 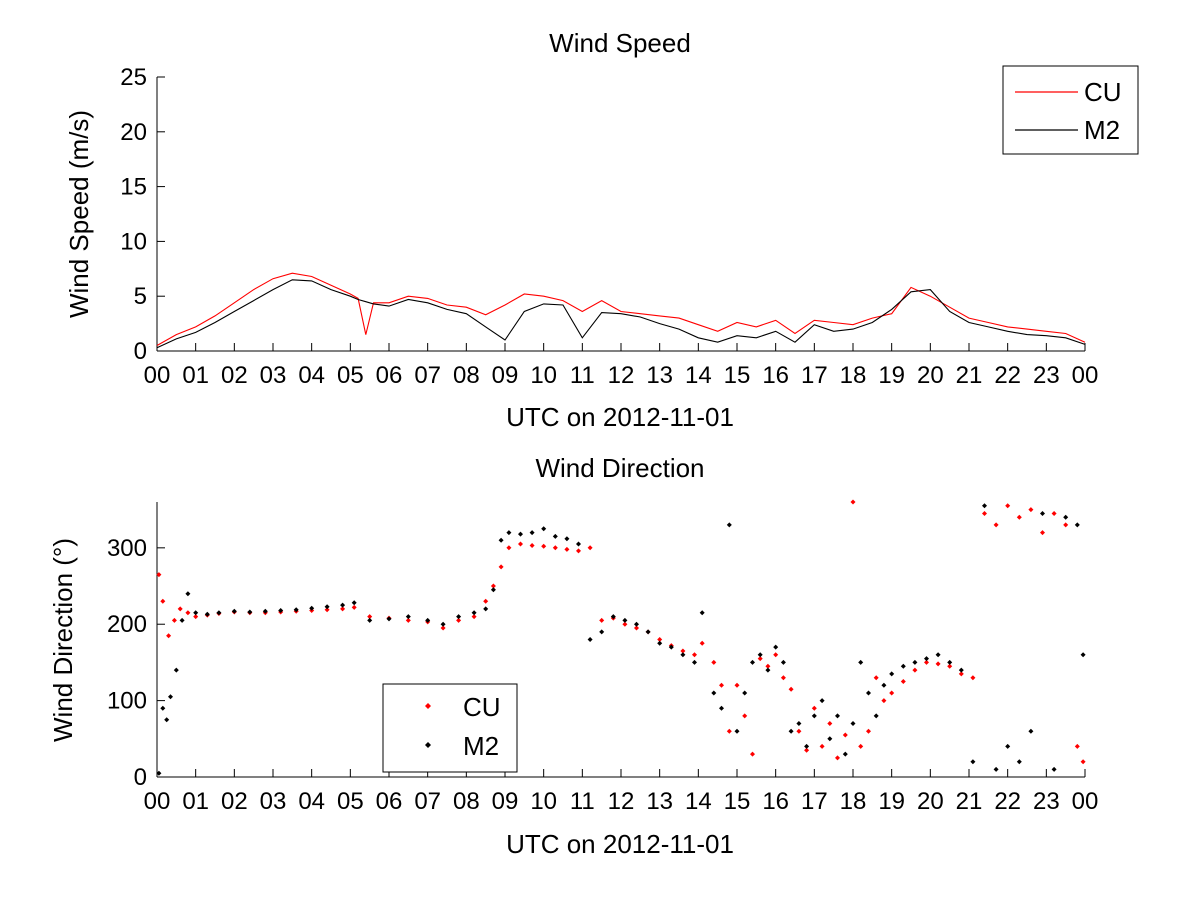 What do you see at coordinates (133, 132) in the screenshot?
I see `wind-speed-y-tick-label: 20` at bounding box center [133, 132].